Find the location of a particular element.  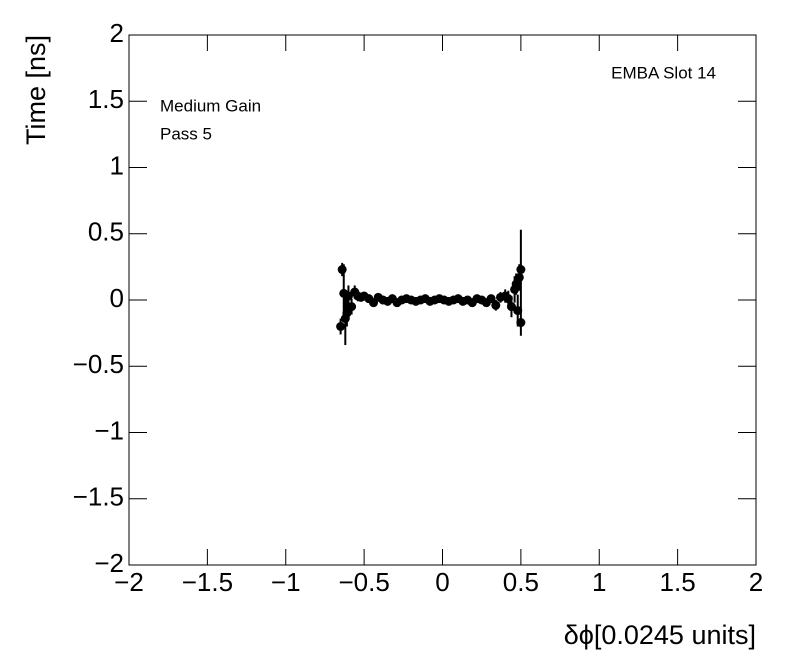

x-tick-label: −1 is located at coordinates (286, 582).